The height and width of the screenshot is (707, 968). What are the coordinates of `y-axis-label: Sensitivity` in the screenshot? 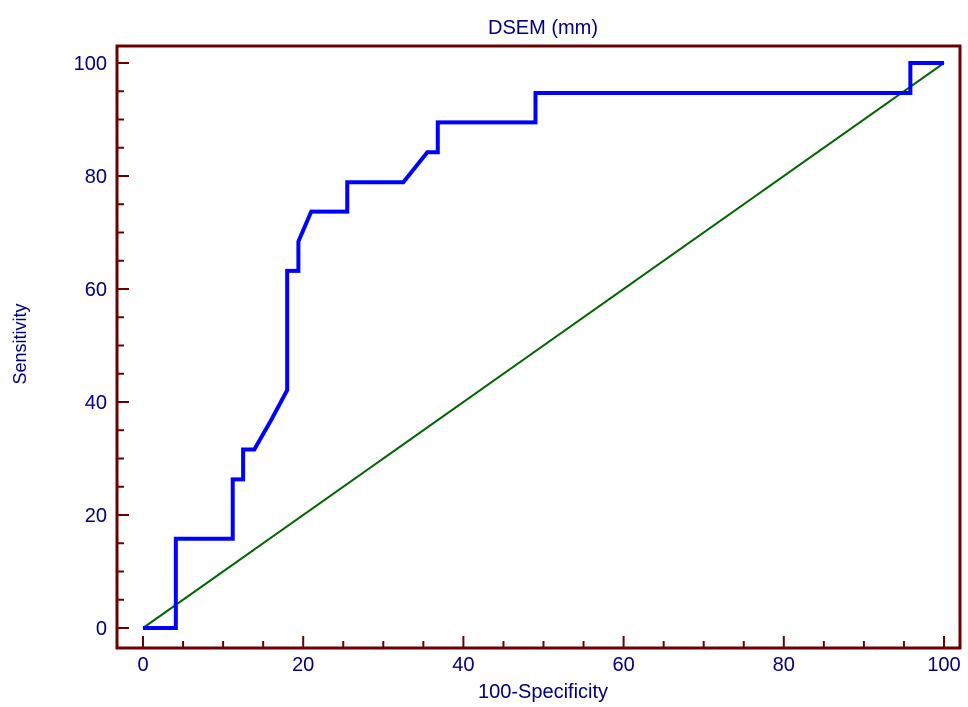 It's located at (20, 343).